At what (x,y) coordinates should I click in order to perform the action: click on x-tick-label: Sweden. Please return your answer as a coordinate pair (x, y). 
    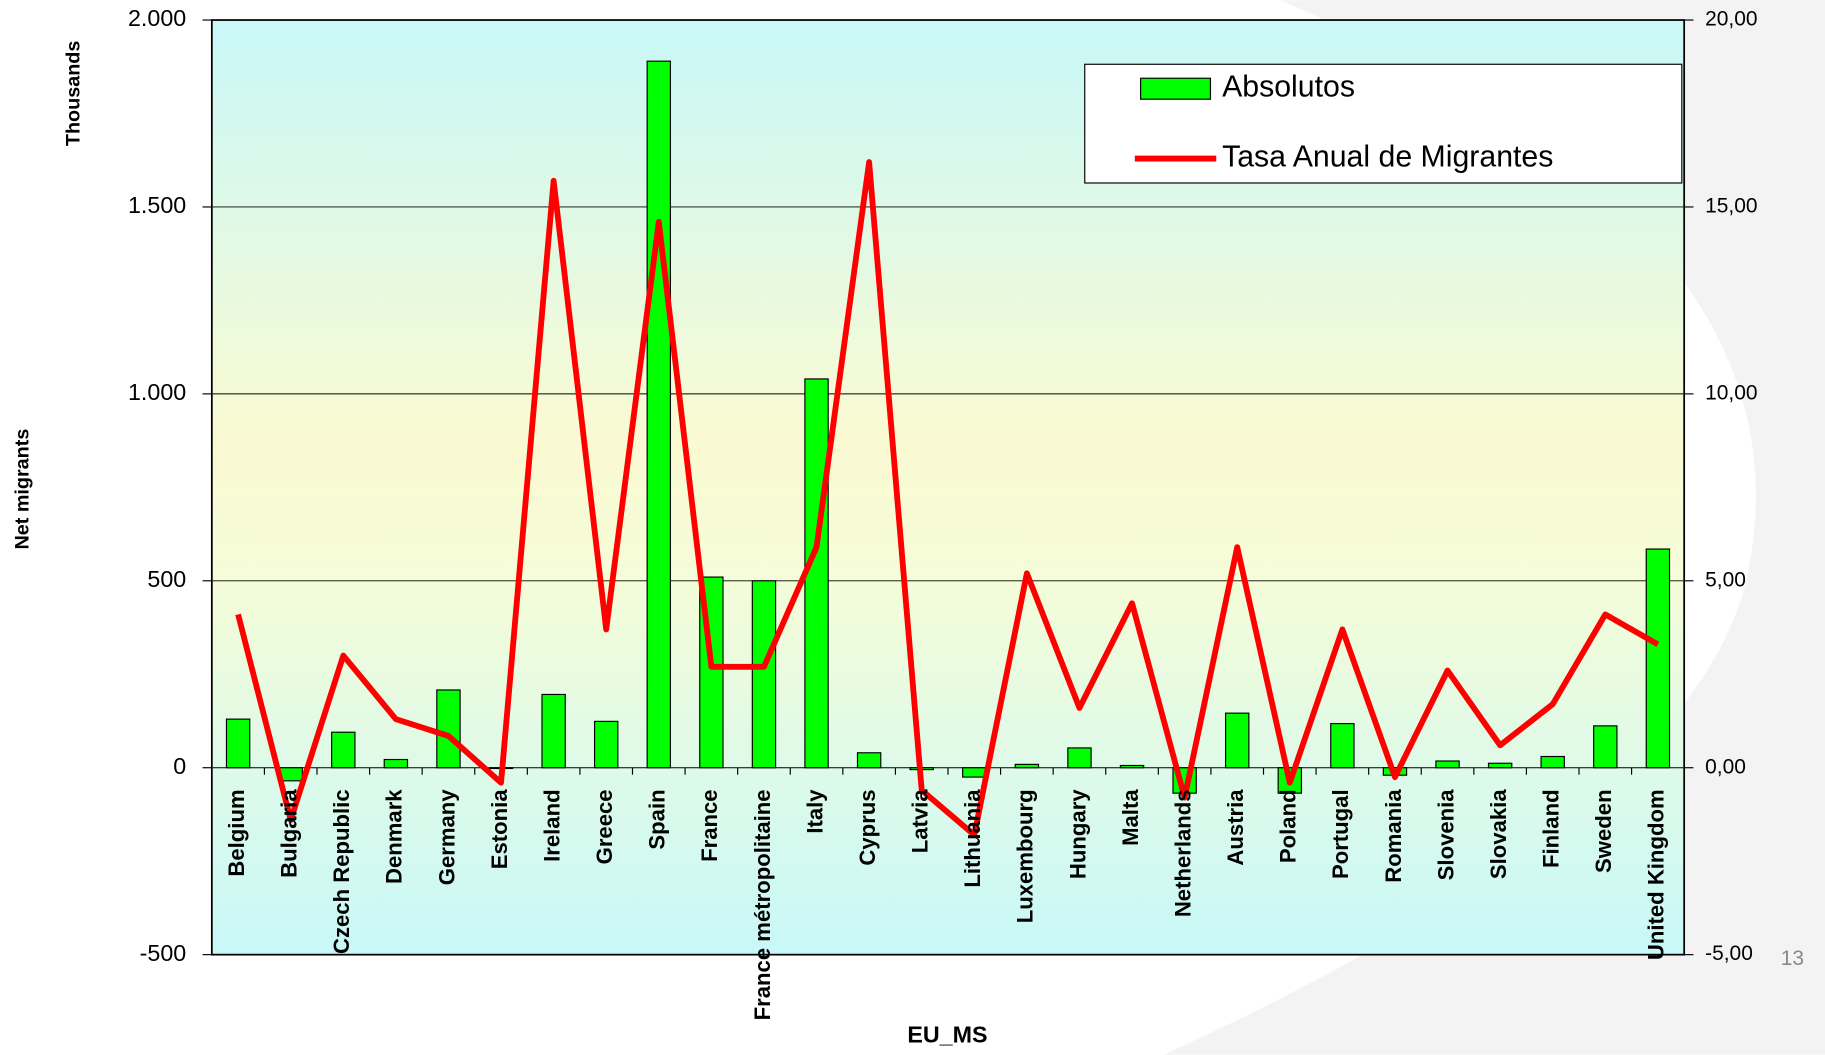
    Looking at the image, I should click on (1603, 831).